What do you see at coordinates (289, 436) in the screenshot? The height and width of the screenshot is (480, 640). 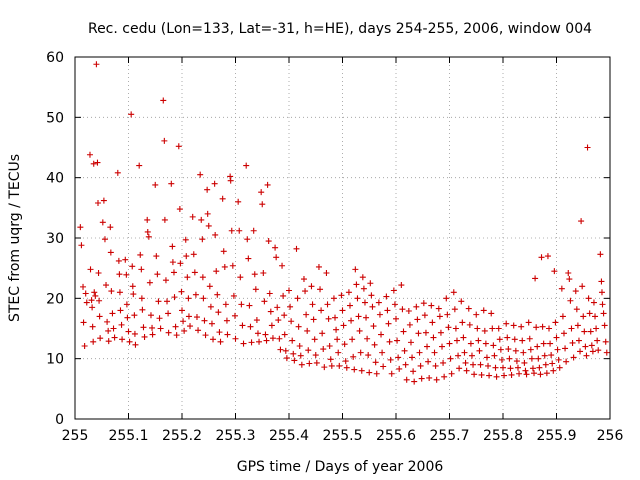 I see `x-tick-label: 255.4` at bounding box center [289, 436].